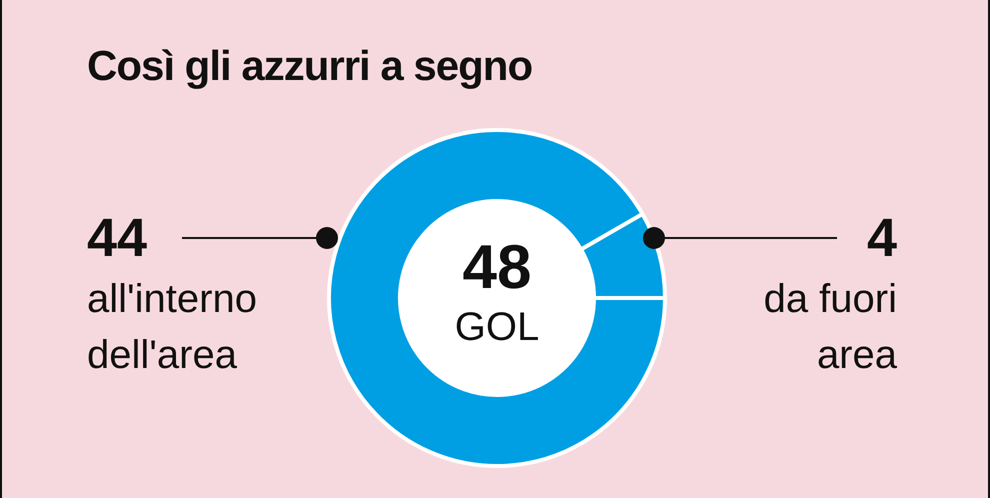 Image resolution: width=990 pixels, height=498 pixels. I want to click on chart-title: Così gli azzurri a segno, so click(309, 66).